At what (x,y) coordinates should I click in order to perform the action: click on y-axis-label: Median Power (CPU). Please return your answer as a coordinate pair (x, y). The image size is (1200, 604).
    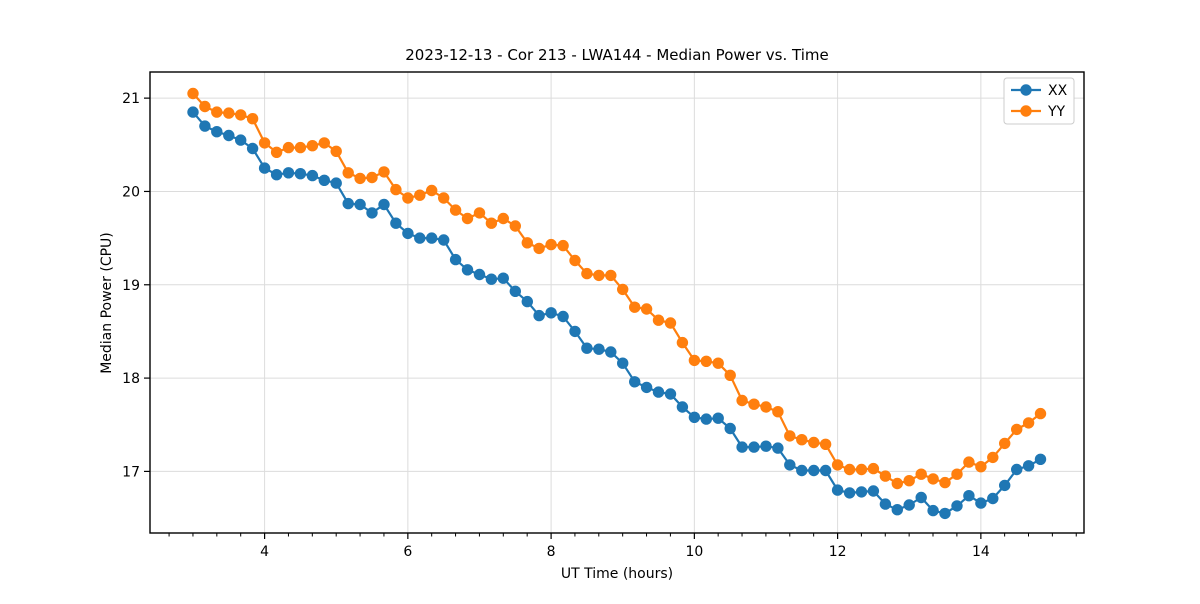
    Looking at the image, I should click on (107, 303).